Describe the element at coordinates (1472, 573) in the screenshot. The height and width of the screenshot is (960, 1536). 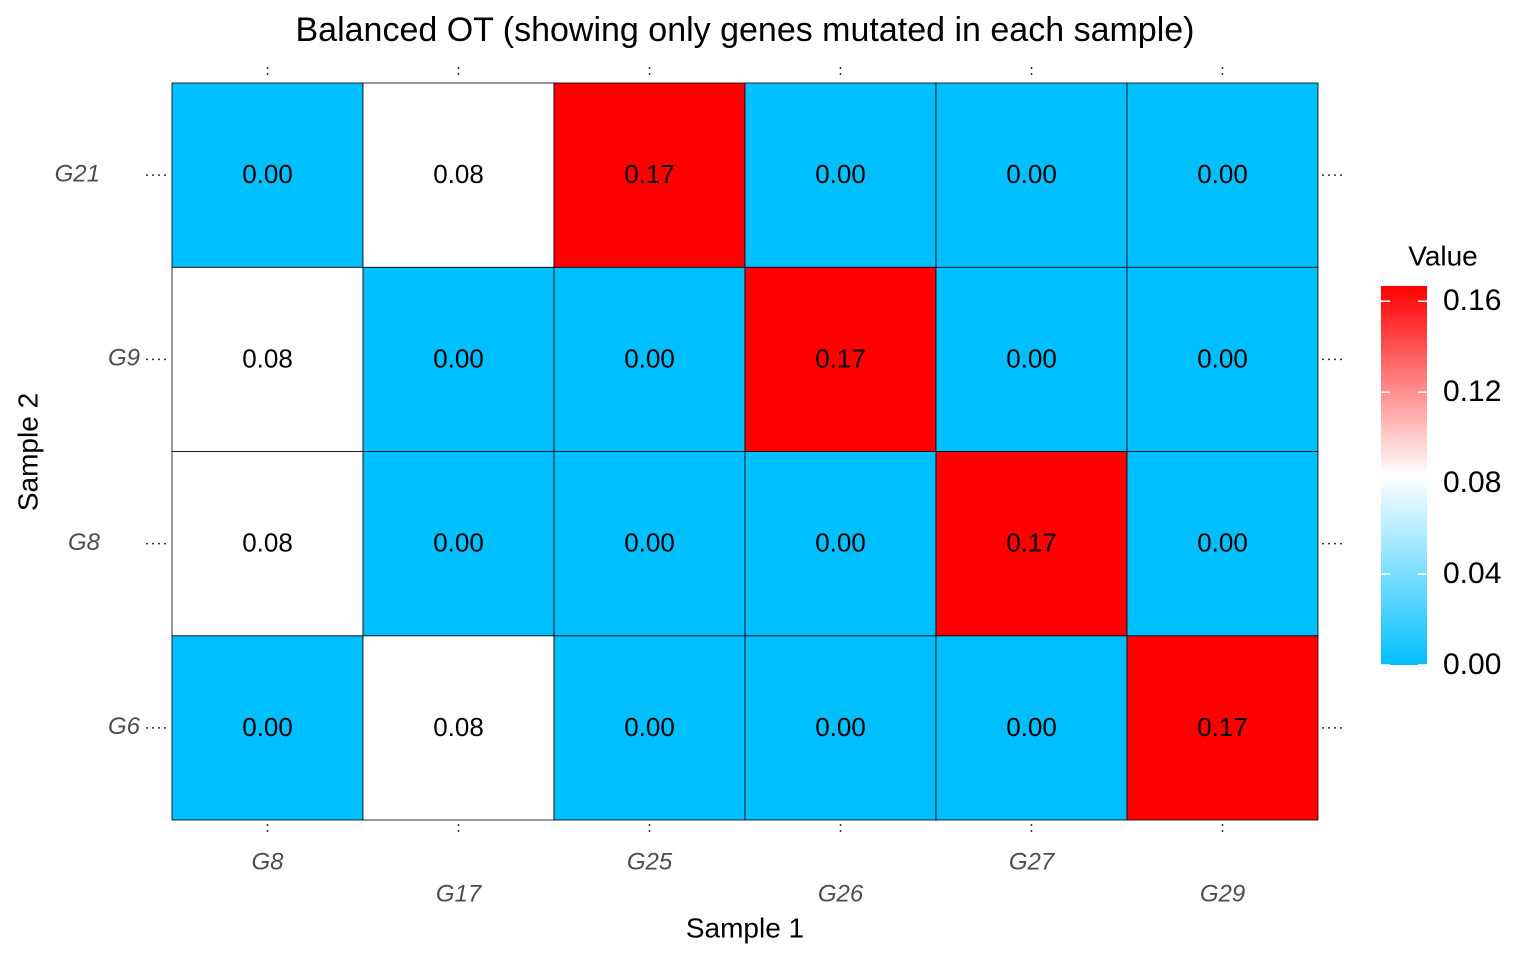
I see `colorbar-label: 0.04` at that location.